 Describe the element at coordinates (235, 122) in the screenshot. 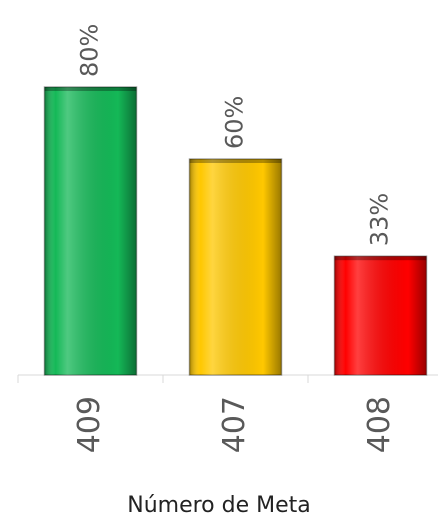

I see `data-label: 60%` at that location.